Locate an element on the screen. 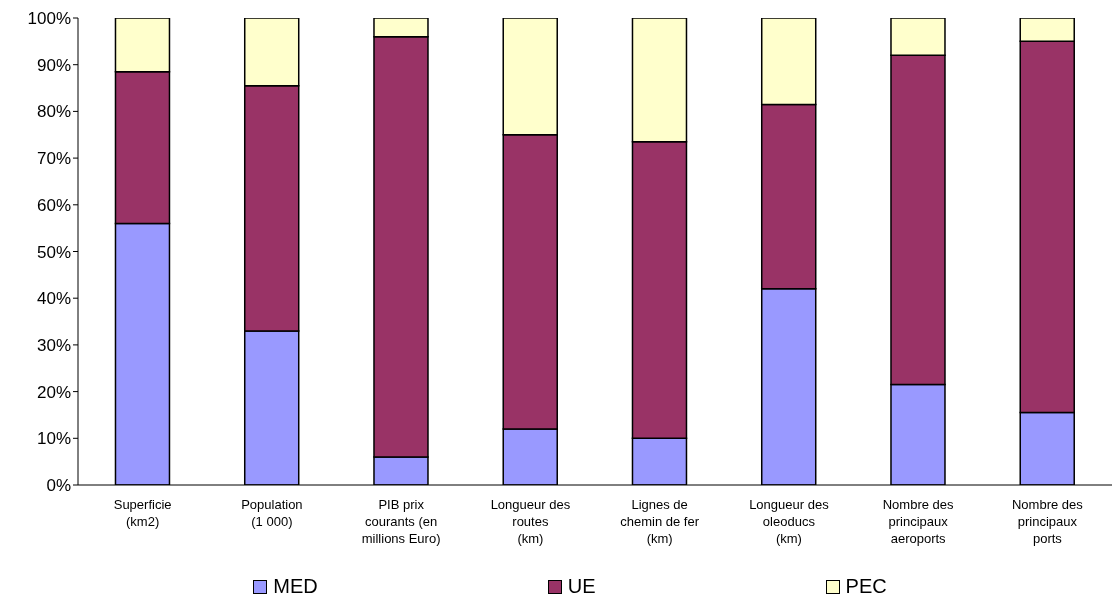  x-tick-label: Superficie (km2) is located at coordinates (142, 513).